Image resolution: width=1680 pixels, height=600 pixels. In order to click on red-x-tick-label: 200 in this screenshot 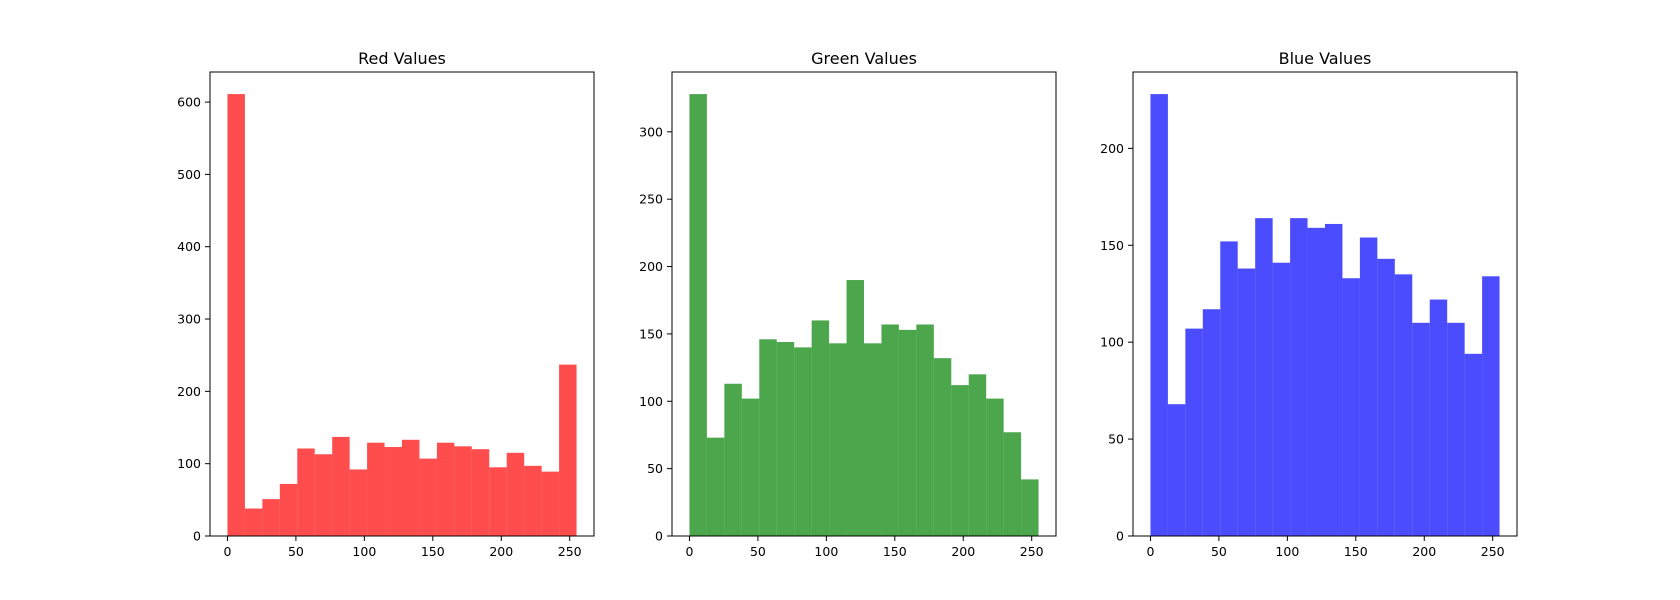, I will do `click(501, 551)`.